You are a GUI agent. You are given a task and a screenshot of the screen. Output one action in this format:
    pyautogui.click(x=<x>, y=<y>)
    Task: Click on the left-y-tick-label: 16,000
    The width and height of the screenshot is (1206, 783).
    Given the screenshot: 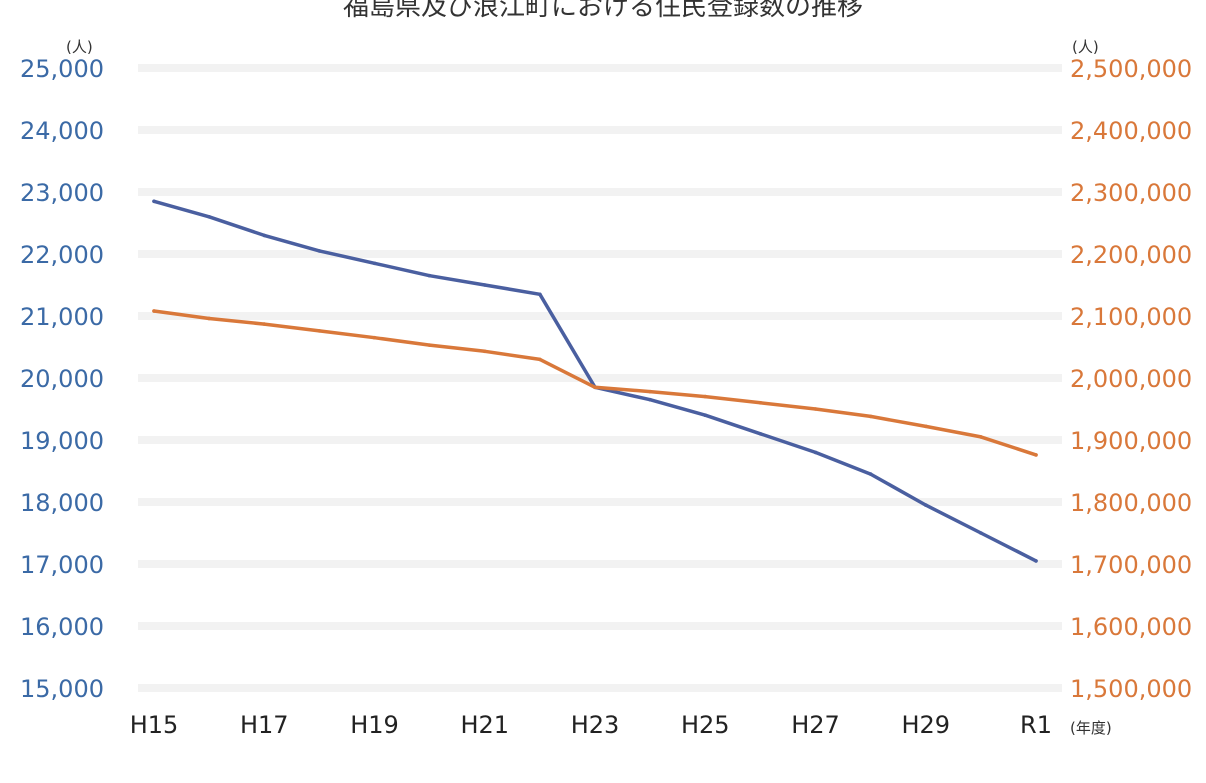 What is the action you would take?
    pyautogui.click(x=62, y=627)
    